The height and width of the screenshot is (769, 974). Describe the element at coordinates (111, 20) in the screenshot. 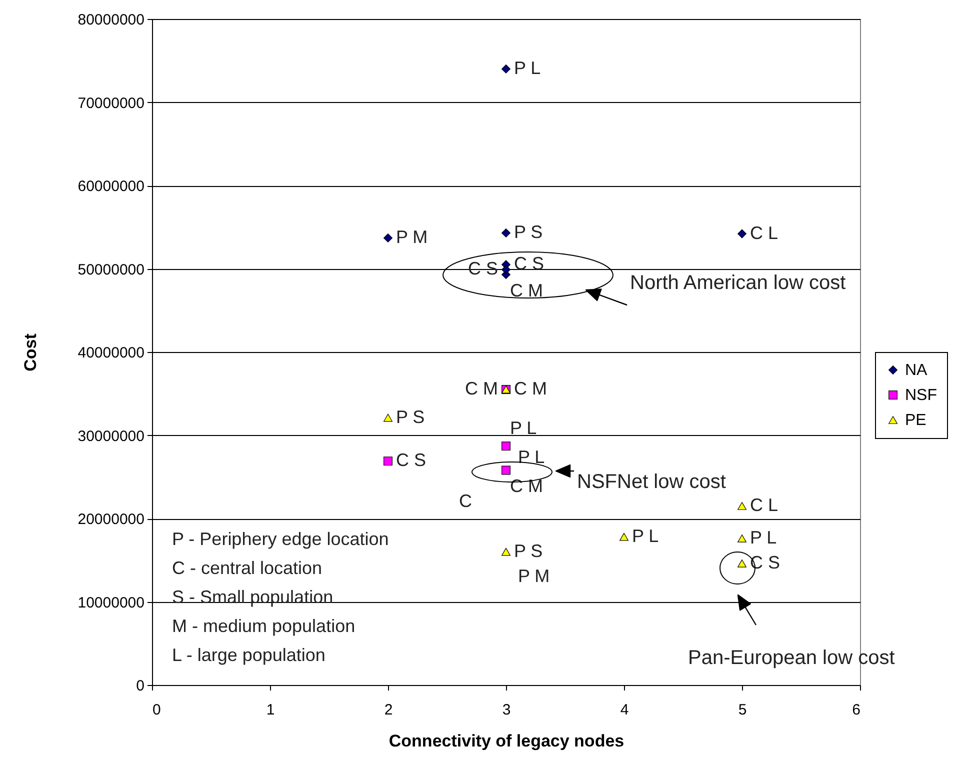

I see `y-tick-label: 80000000` at that location.